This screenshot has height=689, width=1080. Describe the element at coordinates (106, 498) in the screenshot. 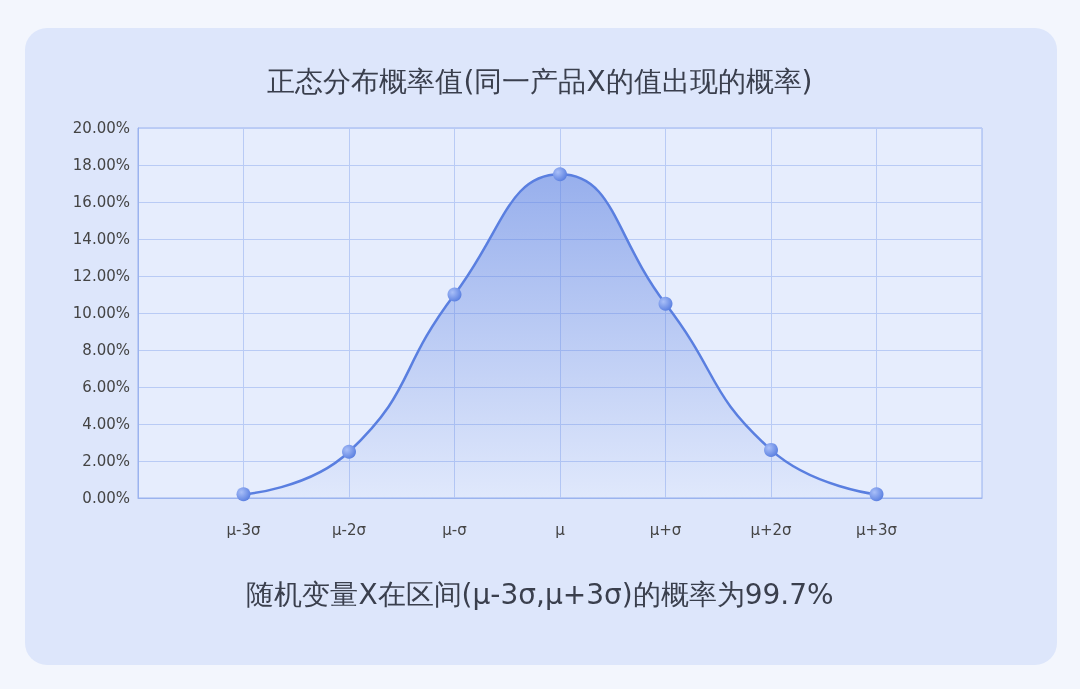

I see `y-tick-label: 0.00%` at that location.